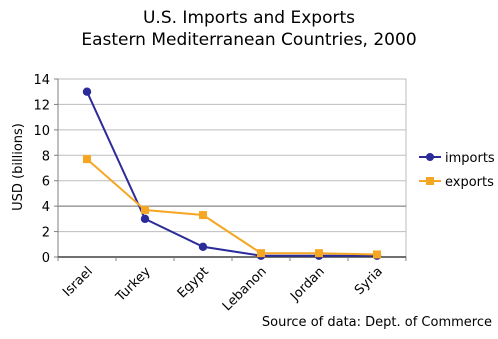 The width and height of the screenshot is (498, 339). I want to click on y-tick-label: 4, so click(46, 207).